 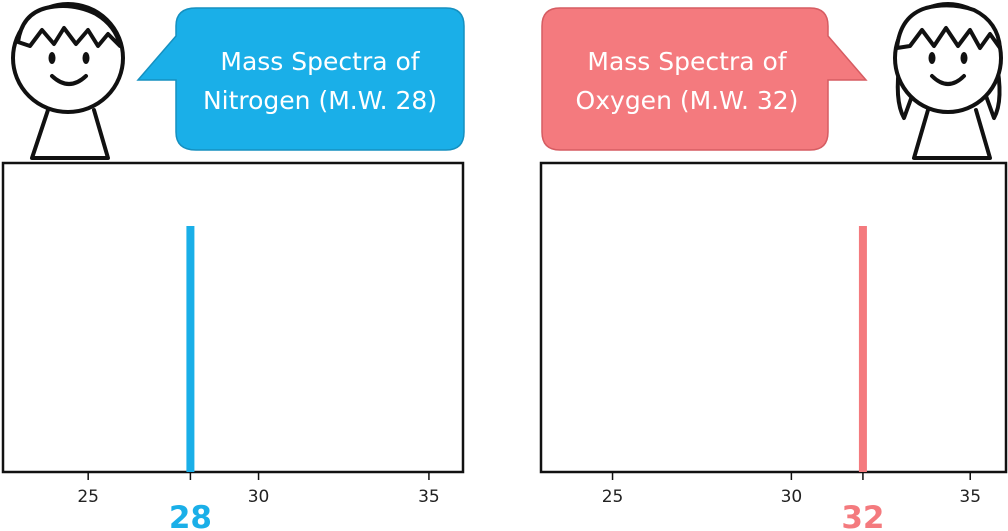 What do you see at coordinates (613, 497) in the screenshot?
I see `x-tick-label-oxygen-25: 25` at bounding box center [613, 497].